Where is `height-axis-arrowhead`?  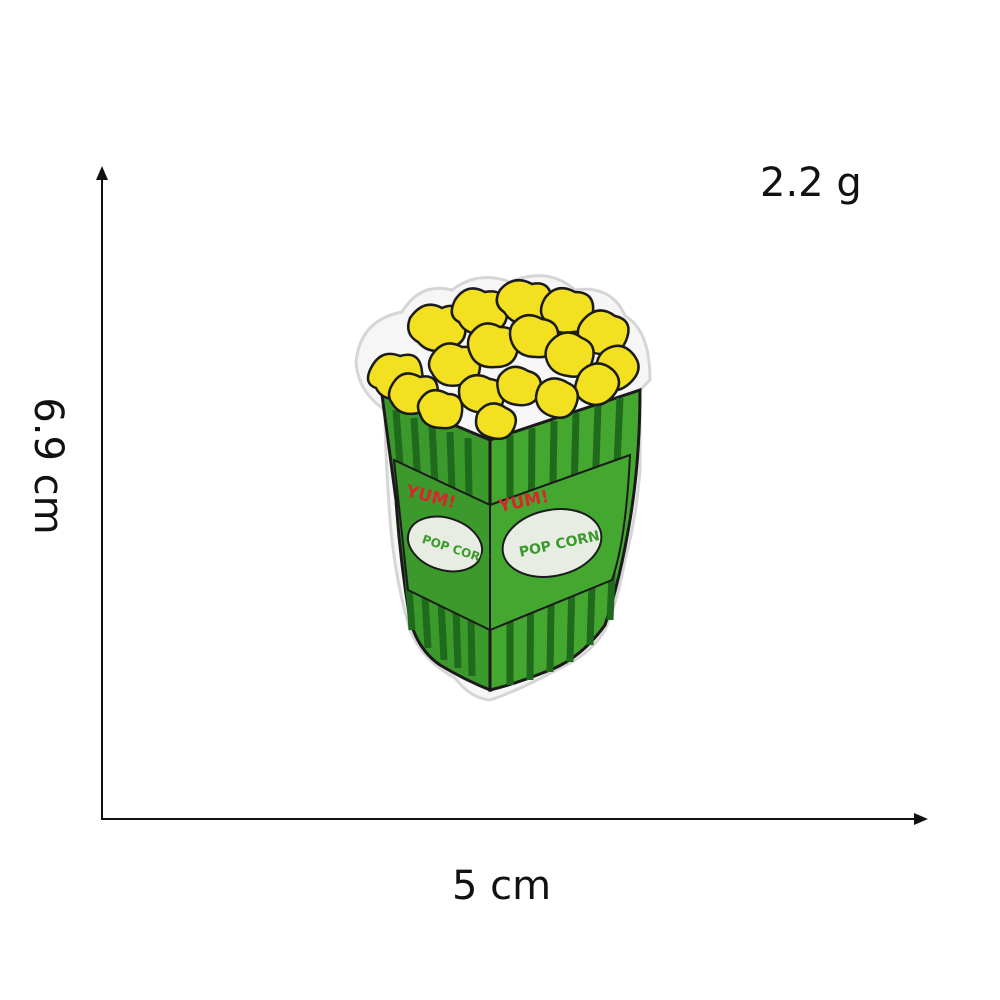 height-axis-arrowhead is located at coordinates (102, 173).